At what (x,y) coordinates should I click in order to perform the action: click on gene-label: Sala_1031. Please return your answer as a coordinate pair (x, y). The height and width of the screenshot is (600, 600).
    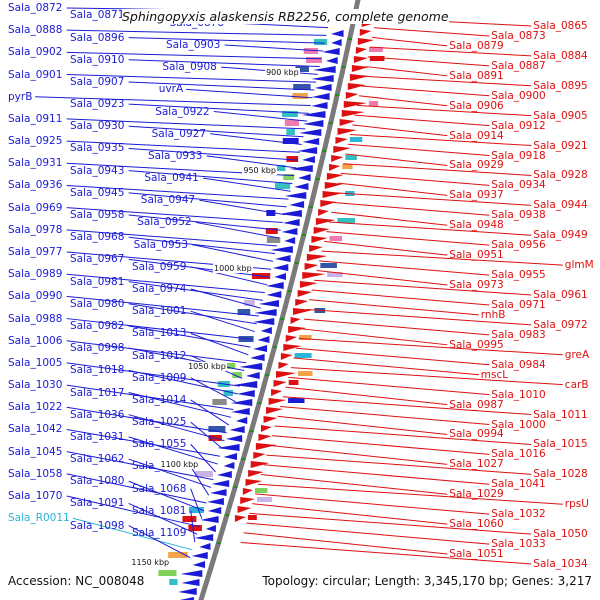
    Looking at the image, I should click on (97, 436).